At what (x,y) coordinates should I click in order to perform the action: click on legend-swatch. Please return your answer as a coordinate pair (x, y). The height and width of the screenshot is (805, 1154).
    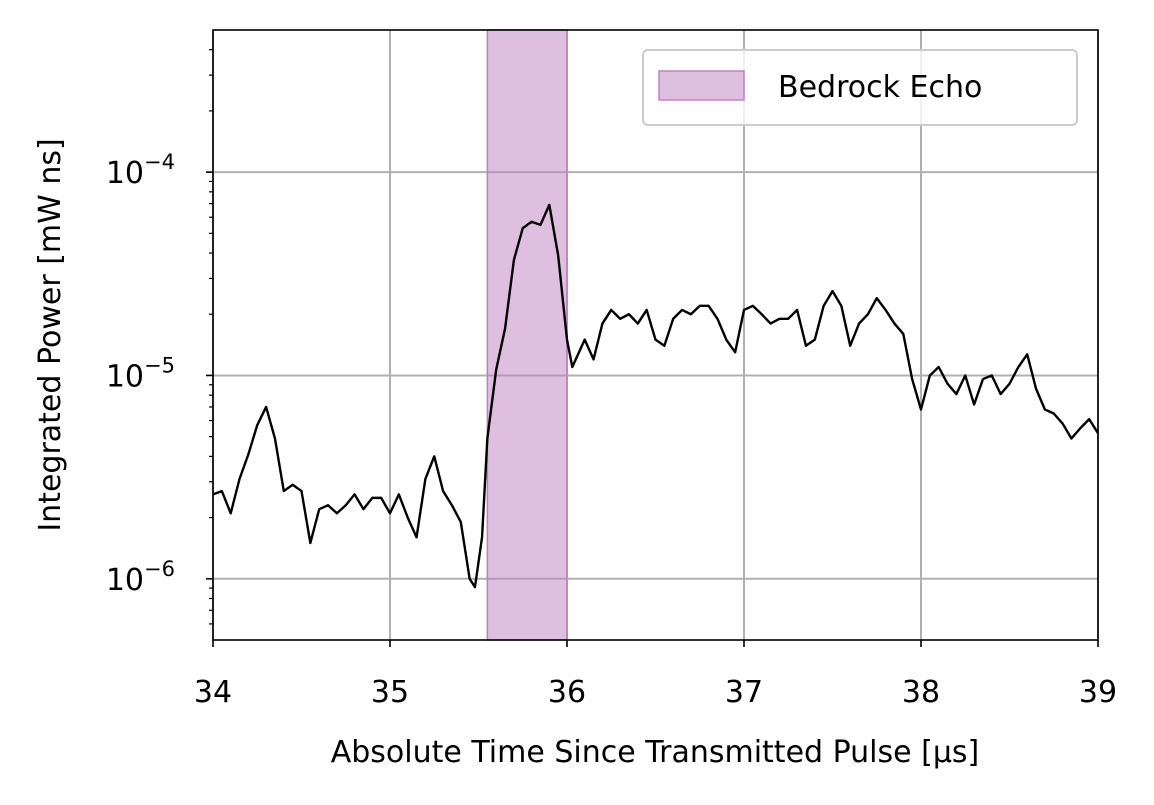
    Looking at the image, I should click on (701, 85).